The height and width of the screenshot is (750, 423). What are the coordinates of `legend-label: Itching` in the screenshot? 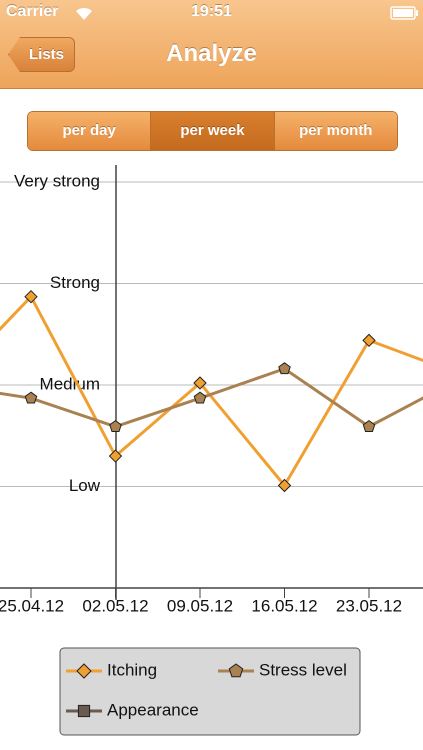 It's located at (132, 669).